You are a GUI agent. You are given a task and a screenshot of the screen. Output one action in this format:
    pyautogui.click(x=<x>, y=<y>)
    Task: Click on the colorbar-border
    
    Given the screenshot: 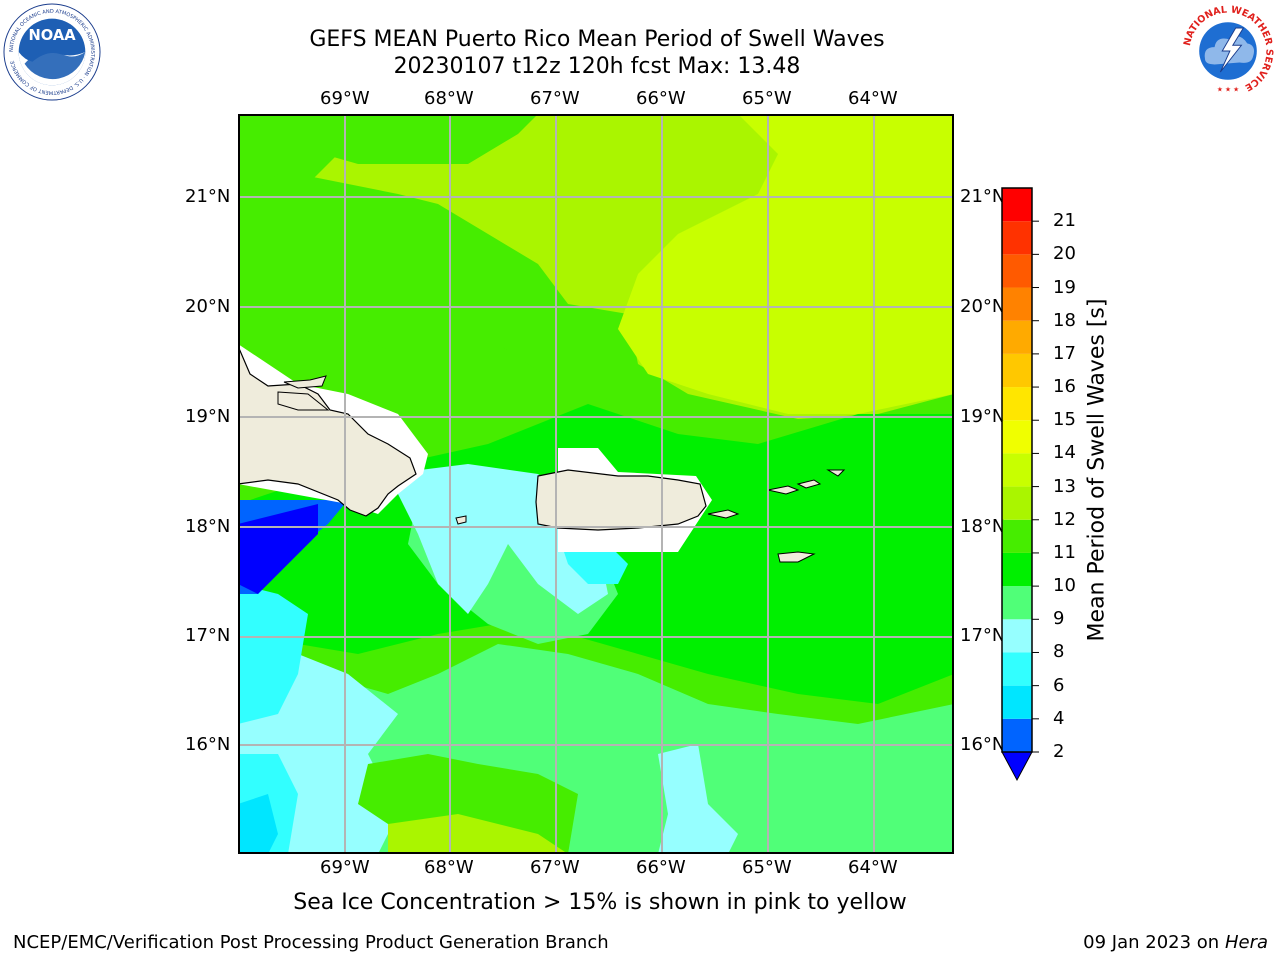 What is the action you would take?
    pyautogui.click(x=1017, y=470)
    